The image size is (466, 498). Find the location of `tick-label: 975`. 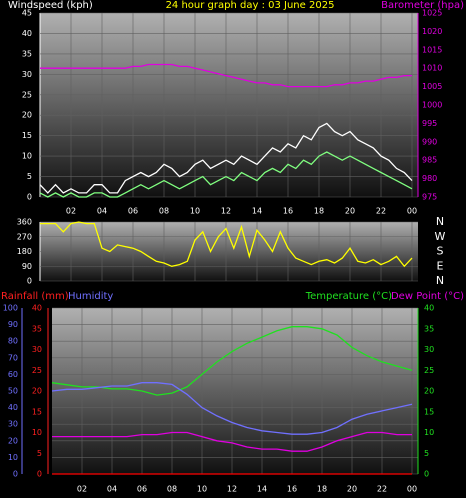

tick-label: 975 is located at coordinates (429, 197).